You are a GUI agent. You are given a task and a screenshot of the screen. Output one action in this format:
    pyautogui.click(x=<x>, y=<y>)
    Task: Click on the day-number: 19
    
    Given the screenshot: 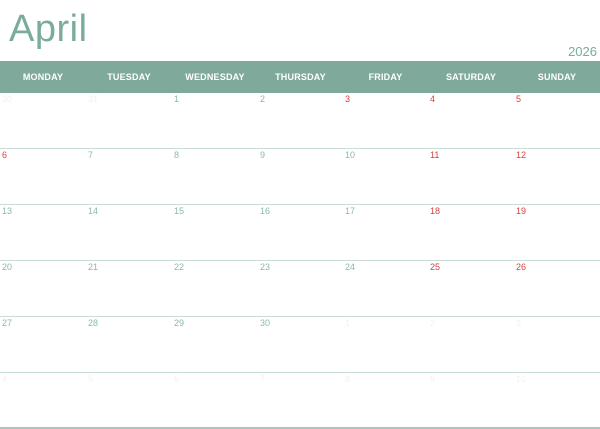 What is the action you would take?
    pyautogui.click(x=521, y=211)
    